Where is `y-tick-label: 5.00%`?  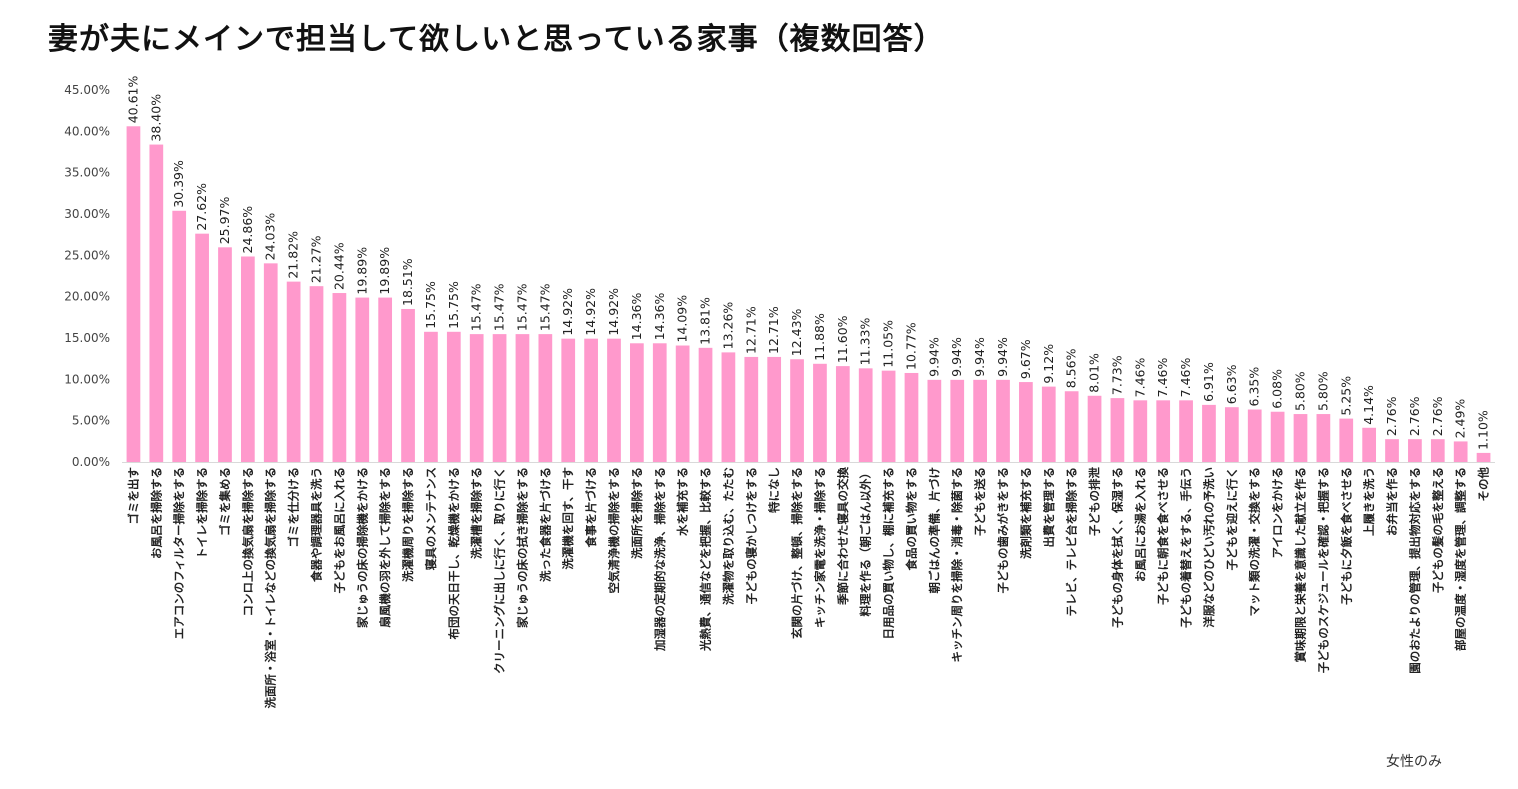
y-tick-label: 5.00% is located at coordinates (91, 421).